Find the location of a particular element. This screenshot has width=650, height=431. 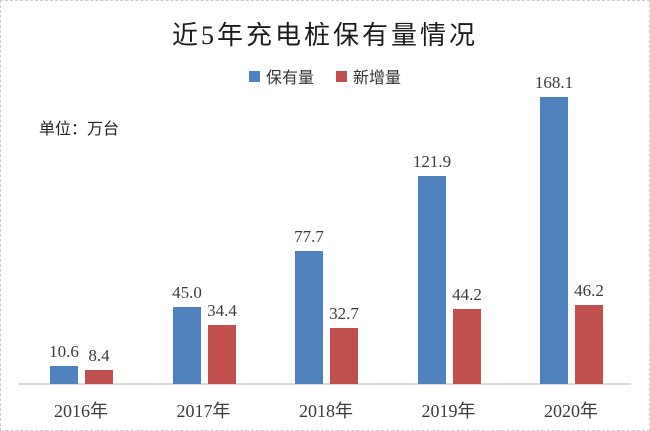

x-axis-label-4: 2020年 is located at coordinates (571, 411).